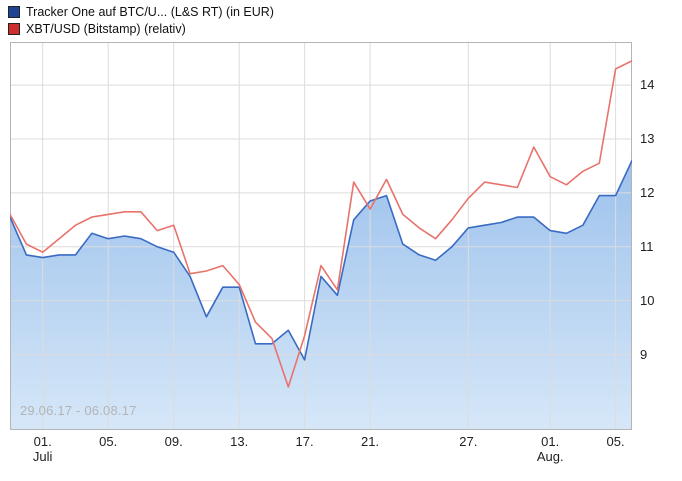  What do you see at coordinates (647, 300) in the screenshot?
I see `y-axis-label: 10` at bounding box center [647, 300].